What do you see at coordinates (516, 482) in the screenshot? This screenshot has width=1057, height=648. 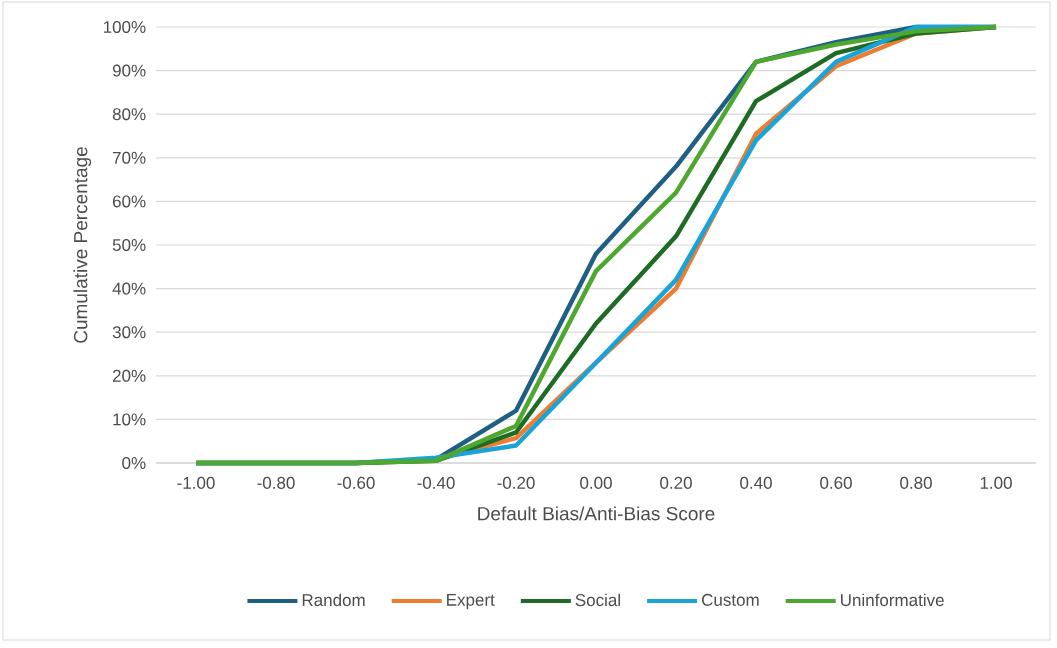 I see `x-tick-label: -0.20` at bounding box center [516, 482].